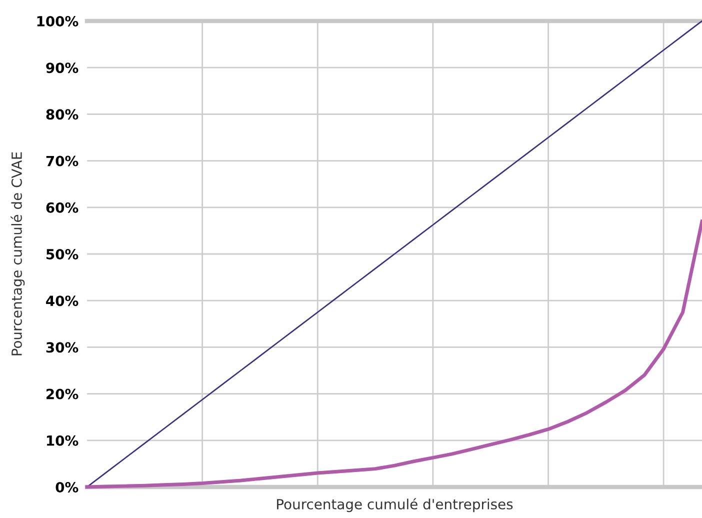 The height and width of the screenshot is (518, 702). What do you see at coordinates (62, 161) in the screenshot?
I see `y-tick-label: 70%` at bounding box center [62, 161].